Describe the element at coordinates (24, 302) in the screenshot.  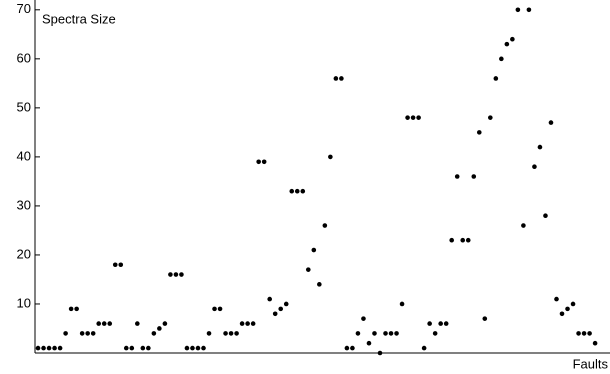
I see `y-tick-label: 10` at that location.